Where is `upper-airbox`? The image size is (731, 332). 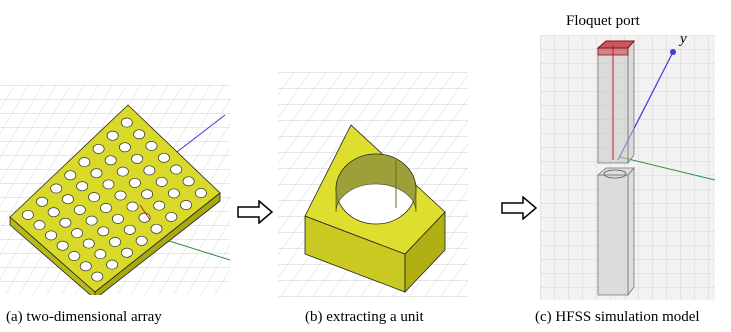 upper-airbox is located at coordinates (615, 102).